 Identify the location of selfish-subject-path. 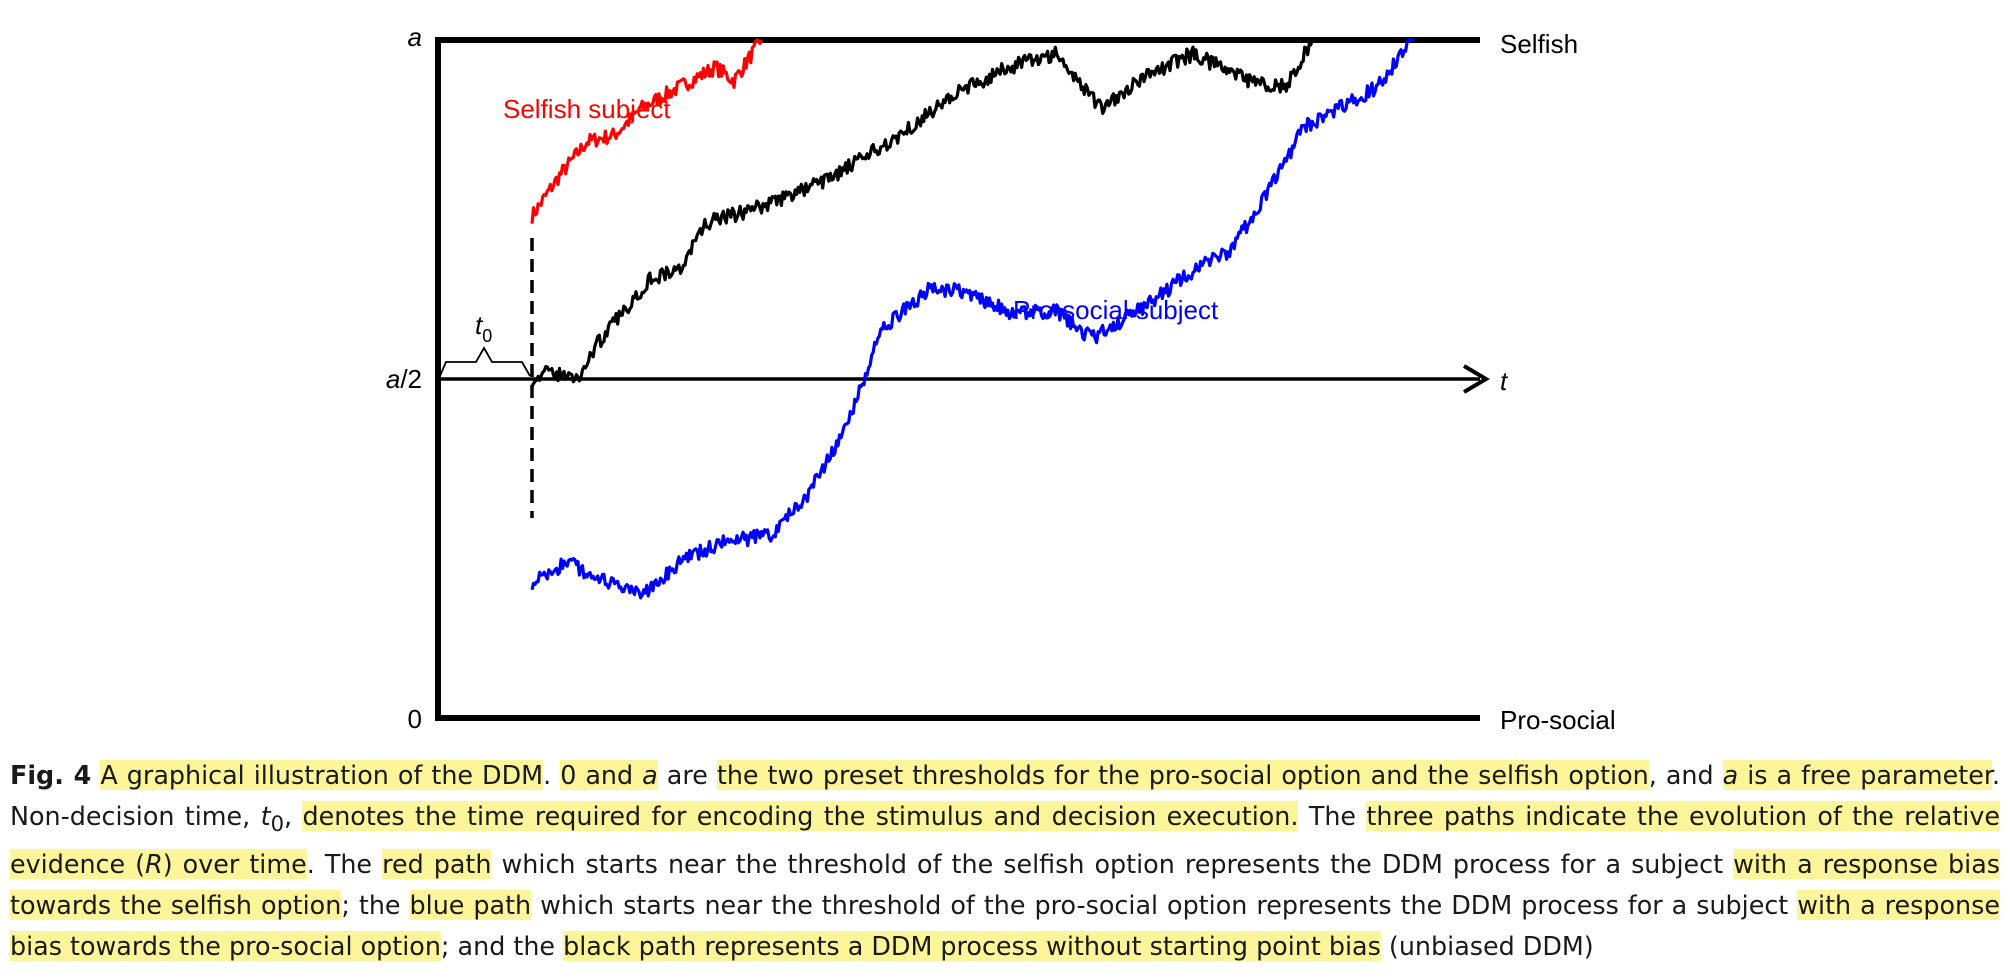
(646, 131).